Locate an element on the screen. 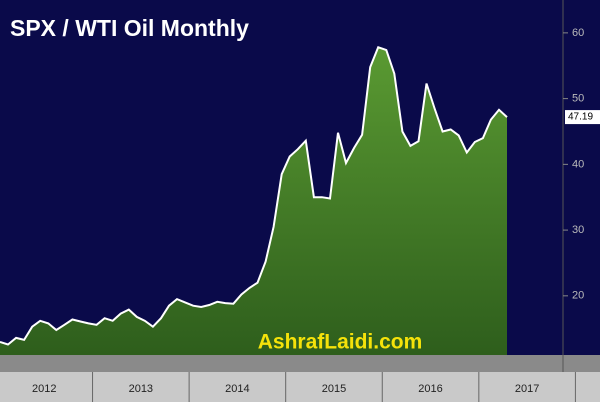  x-tick-label: 2017 is located at coordinates (527, 389).